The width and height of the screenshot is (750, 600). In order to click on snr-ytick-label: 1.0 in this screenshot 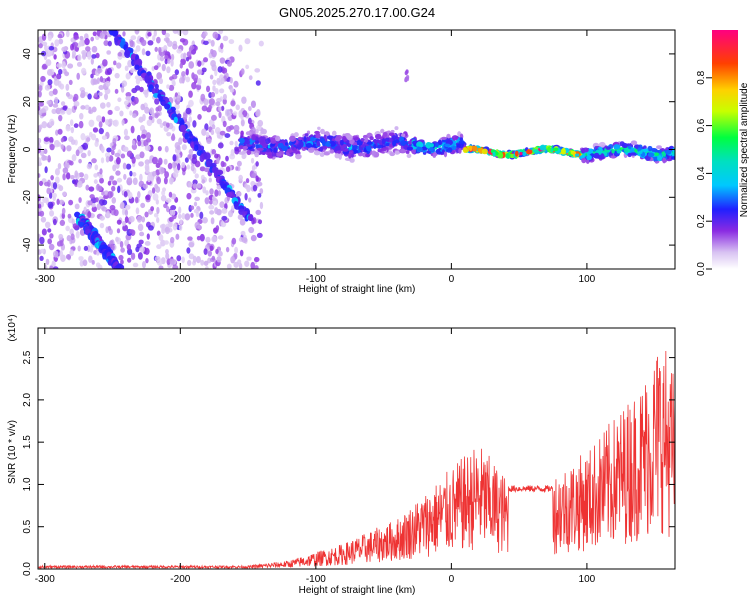, I will do `click(27, 484)`.